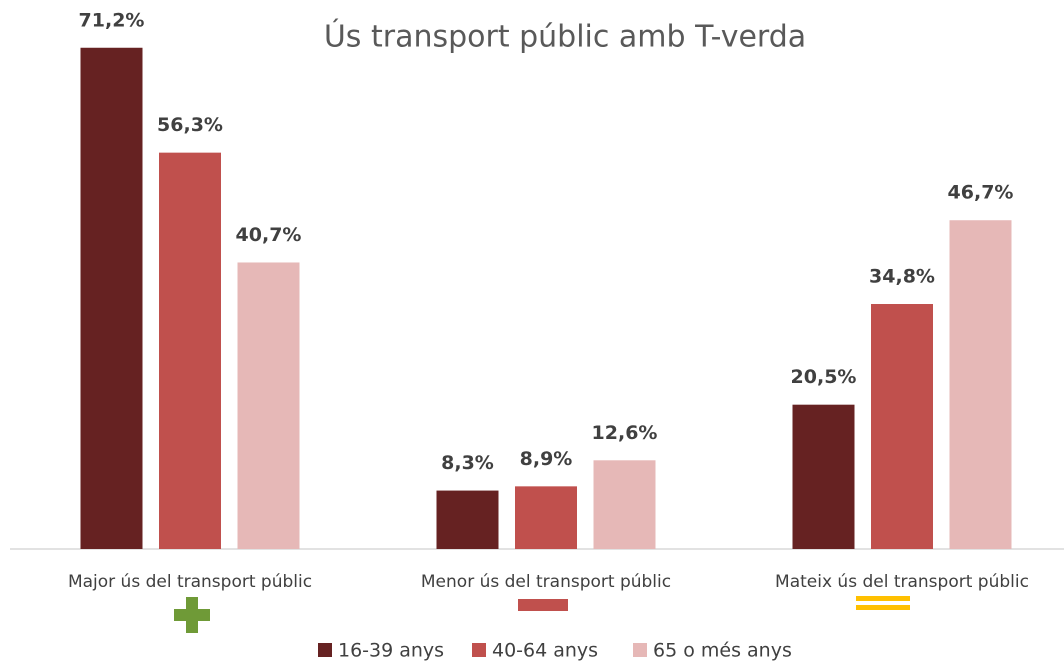  Describe the element at coordinates (192, 615) in the screenshot. I see `plus-icon` at that location.